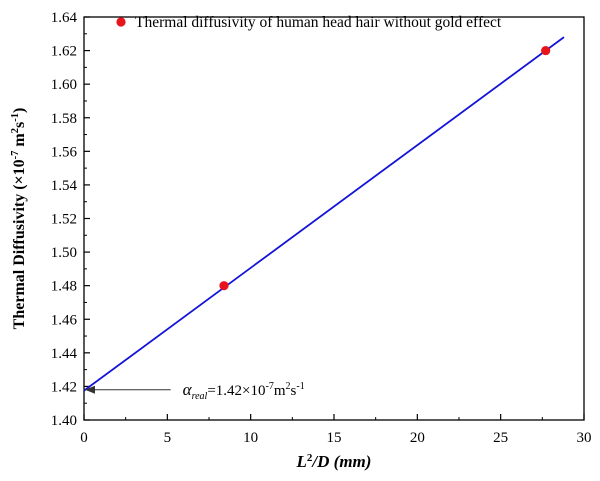 Image resolution: width=600 pixels, height=481 pixels. What do you see at coordinates (340, 461) in the screenshot?
I see `x-axis-label-rest: /D (mm)` at bounding box center [340, 461].